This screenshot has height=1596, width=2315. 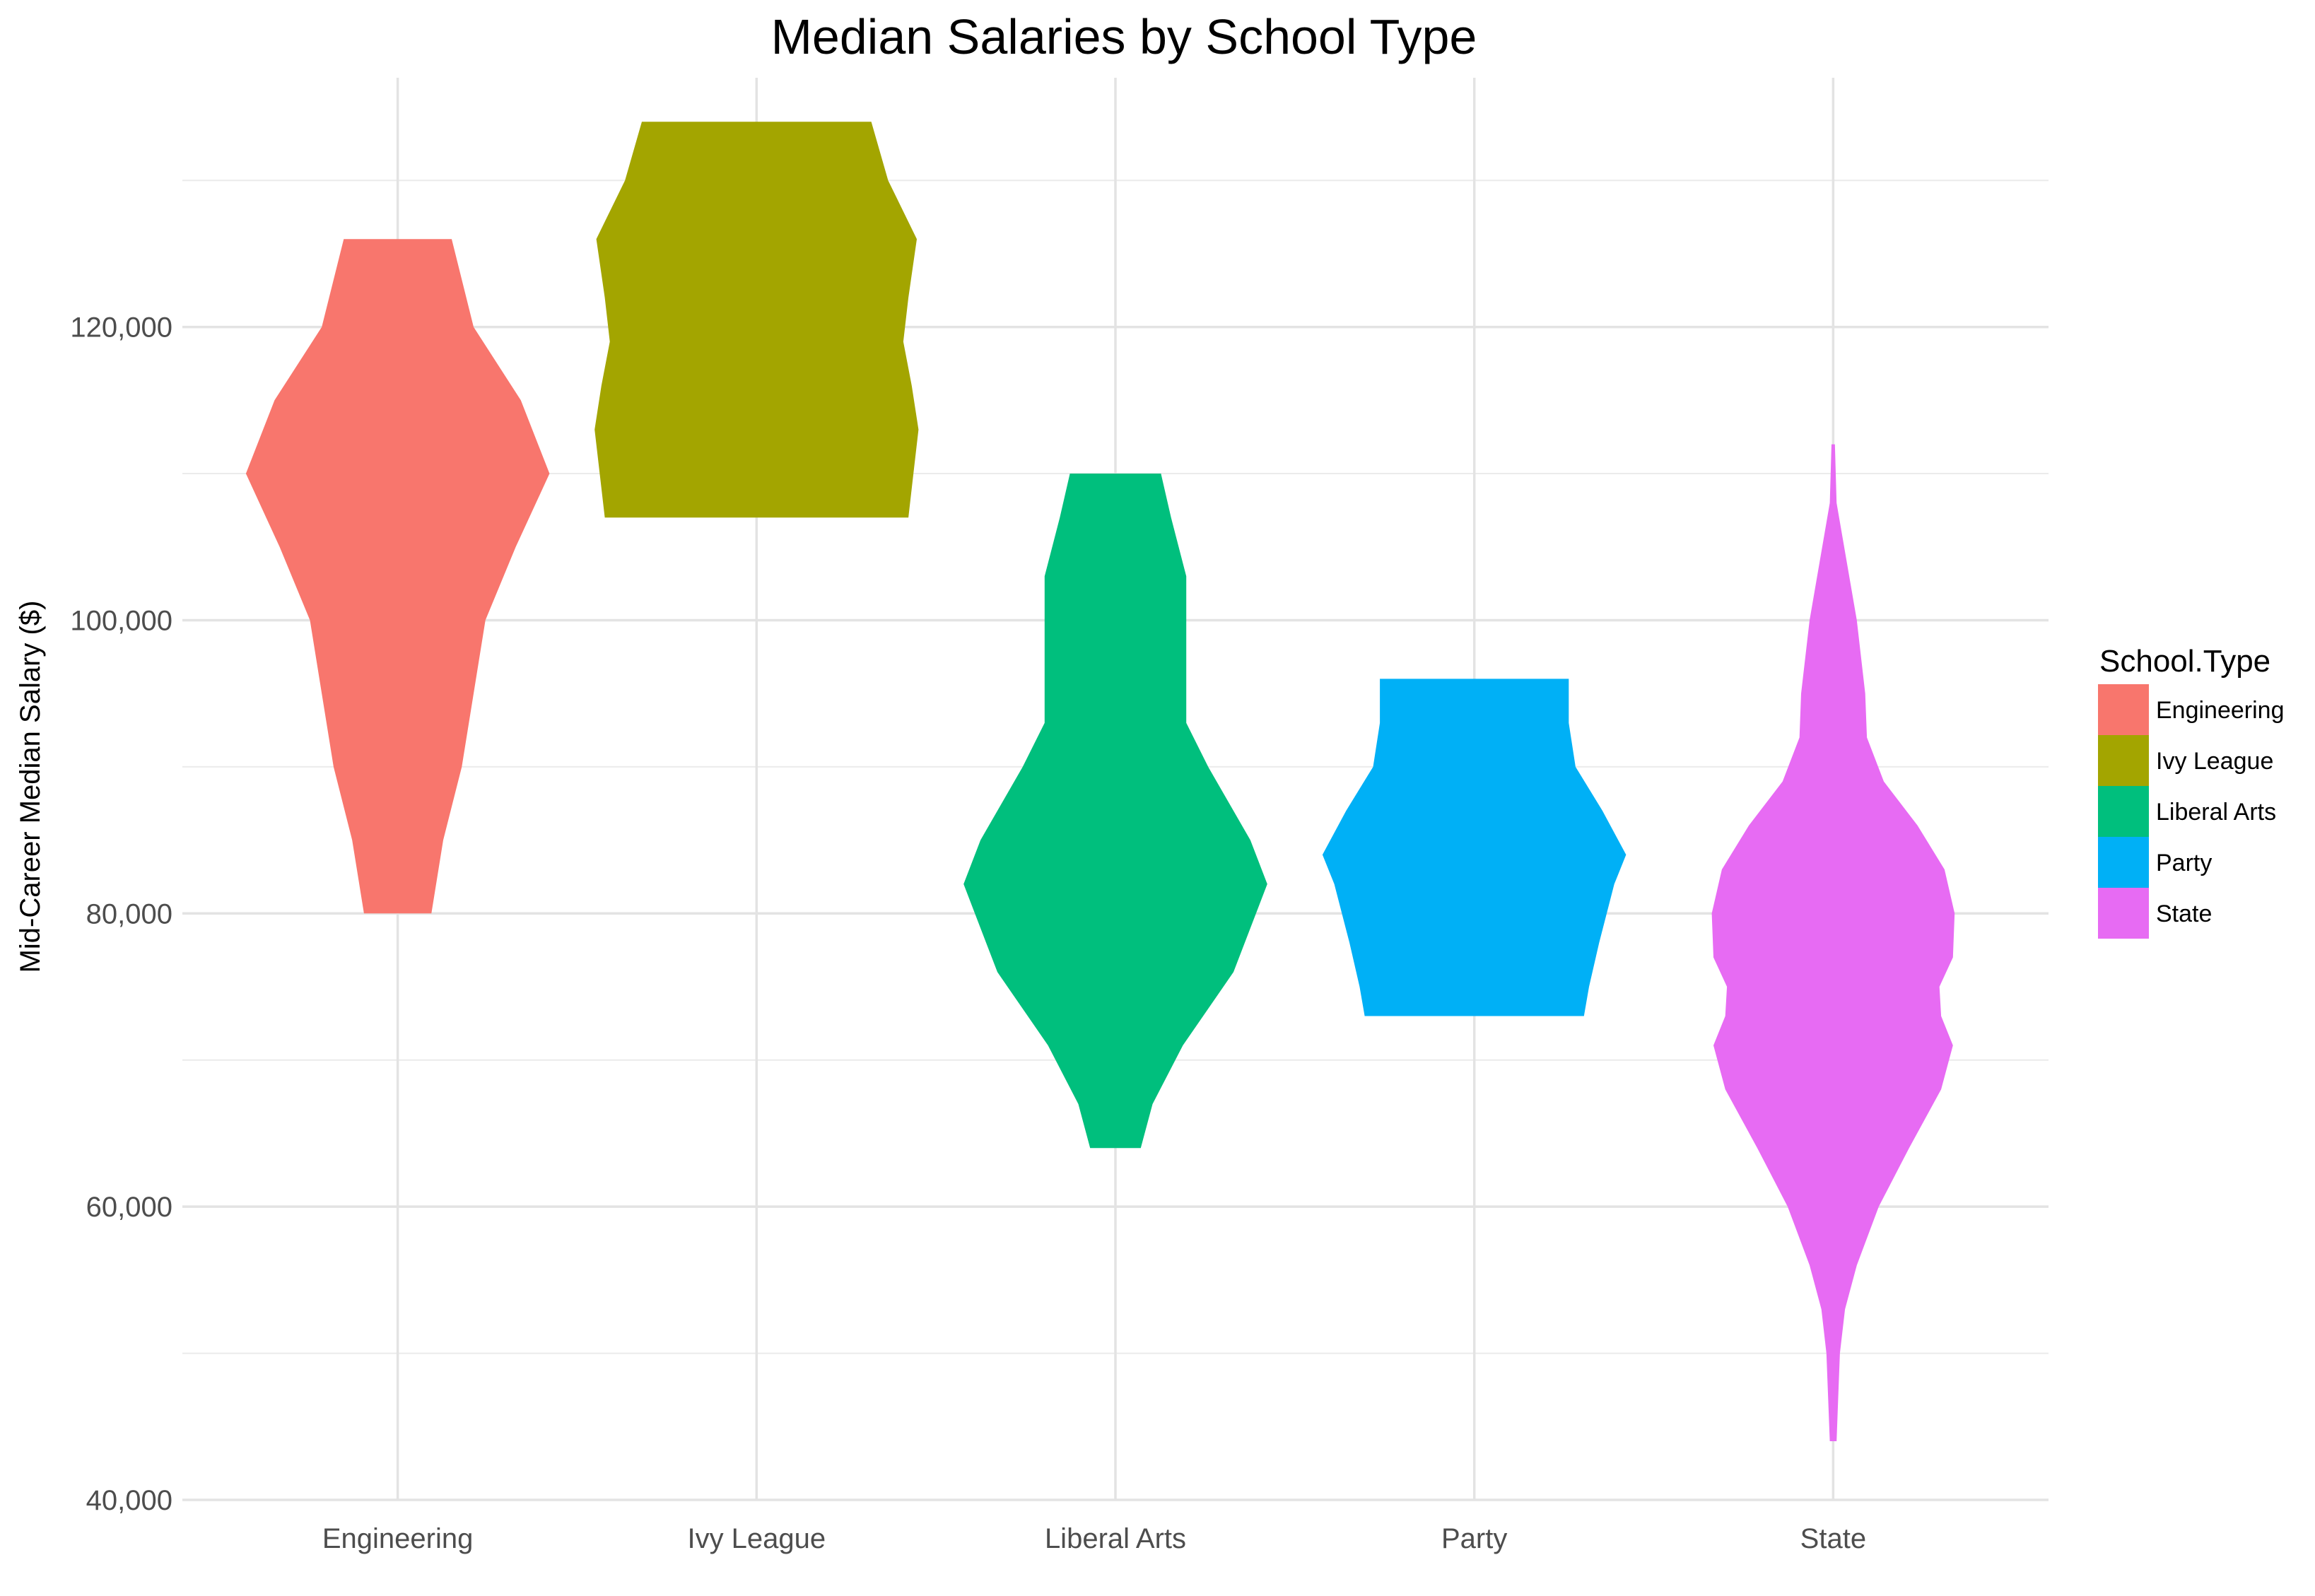 I want to click on x-tick-label: Engineering, so click(x=398, y=1538).